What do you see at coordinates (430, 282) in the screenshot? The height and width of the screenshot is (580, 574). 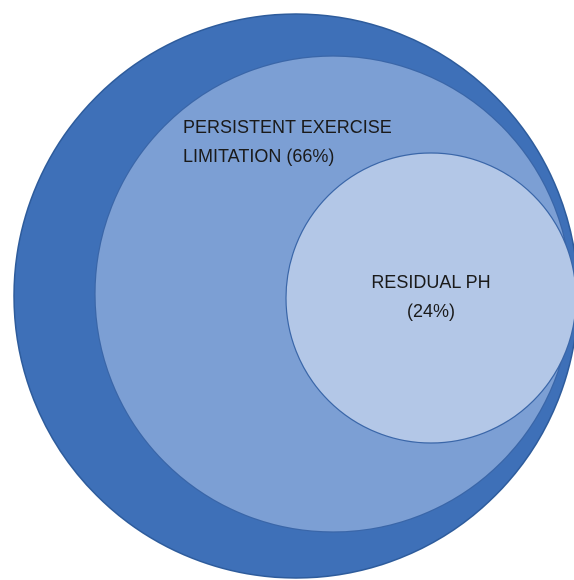 I see `inner-label-line: RESIDUAL PH` at bounding box center [430, 282].